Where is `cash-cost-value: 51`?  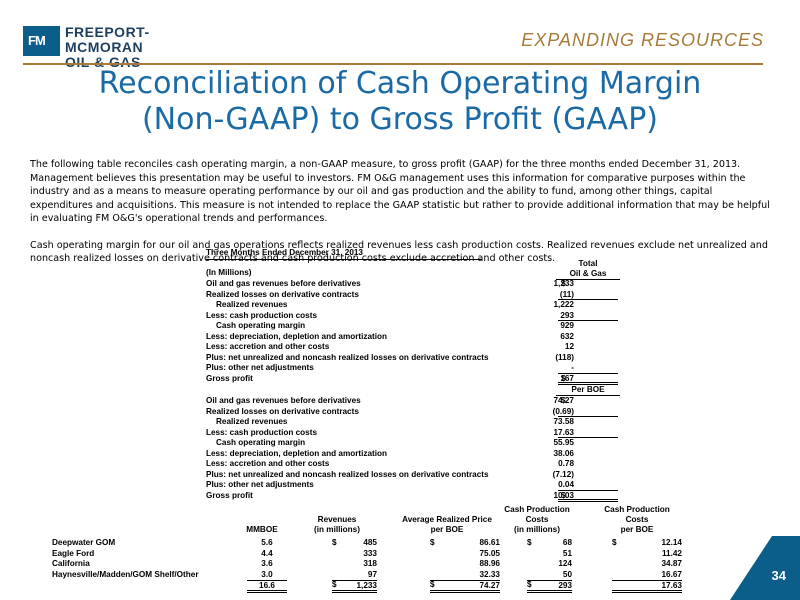
cash-cost-value: 51 is located at coordinates (567, 553).